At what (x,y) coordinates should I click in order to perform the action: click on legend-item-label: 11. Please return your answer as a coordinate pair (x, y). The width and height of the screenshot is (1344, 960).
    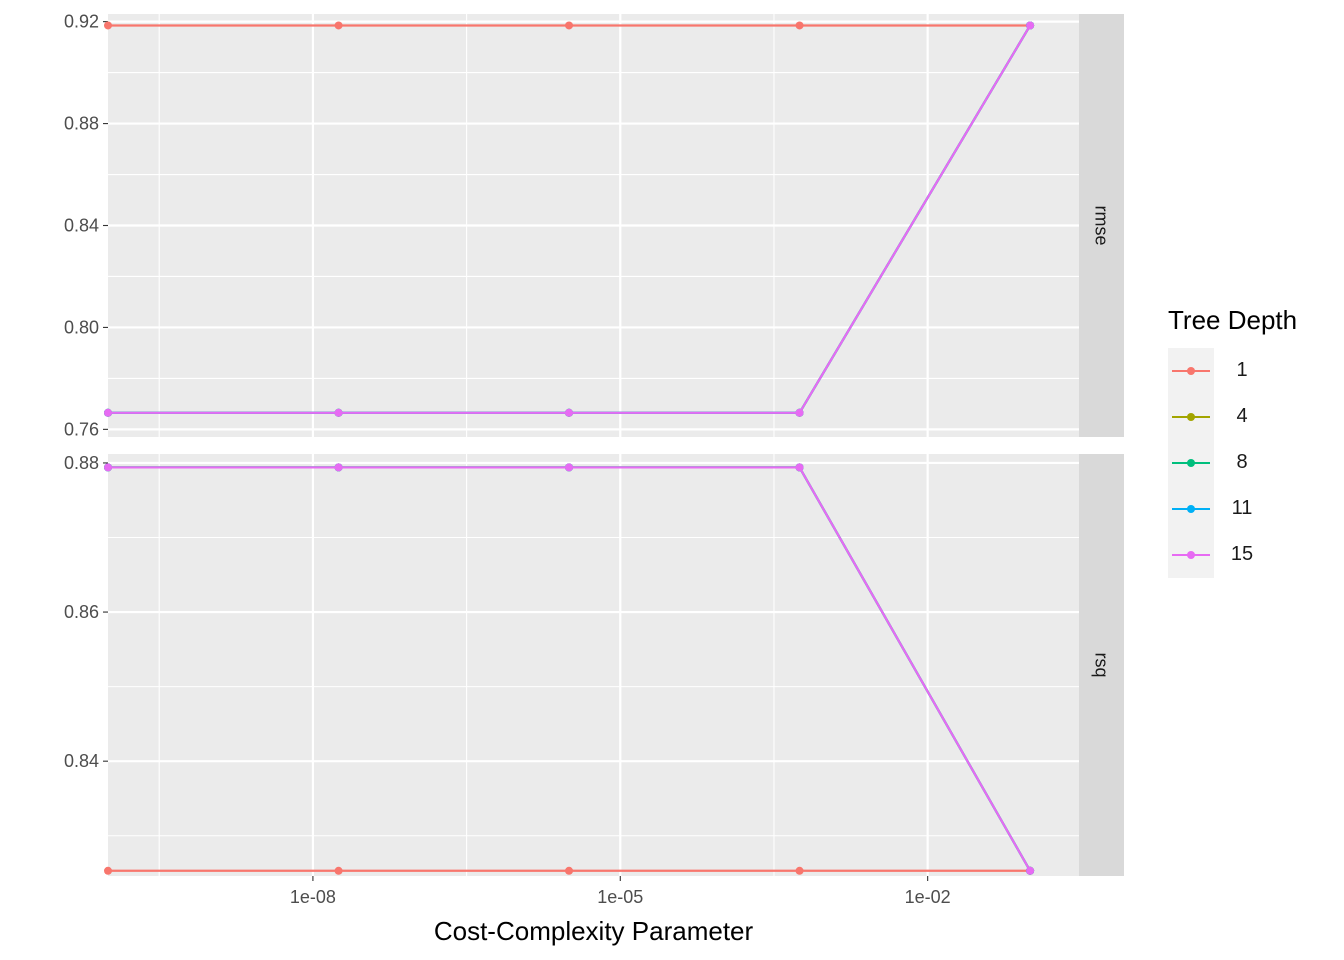
    Looking at the image, I should click on (1242, 508).